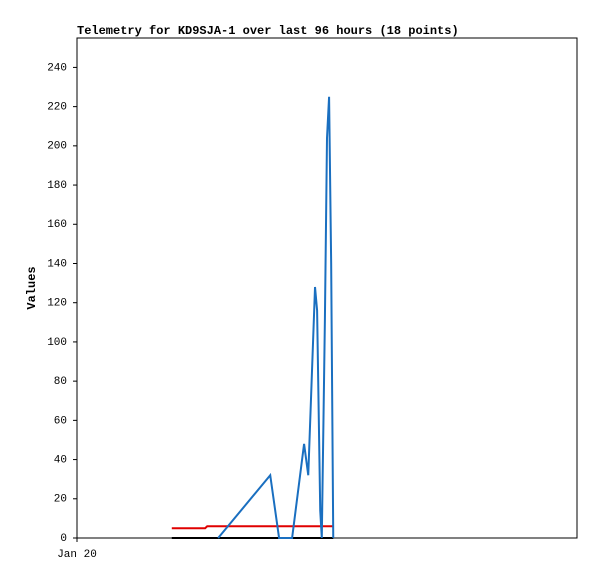 Image resolution: width=597 pixels, height=579 pixels. I want to click on y-tick-label: 0, so click(63, 539).